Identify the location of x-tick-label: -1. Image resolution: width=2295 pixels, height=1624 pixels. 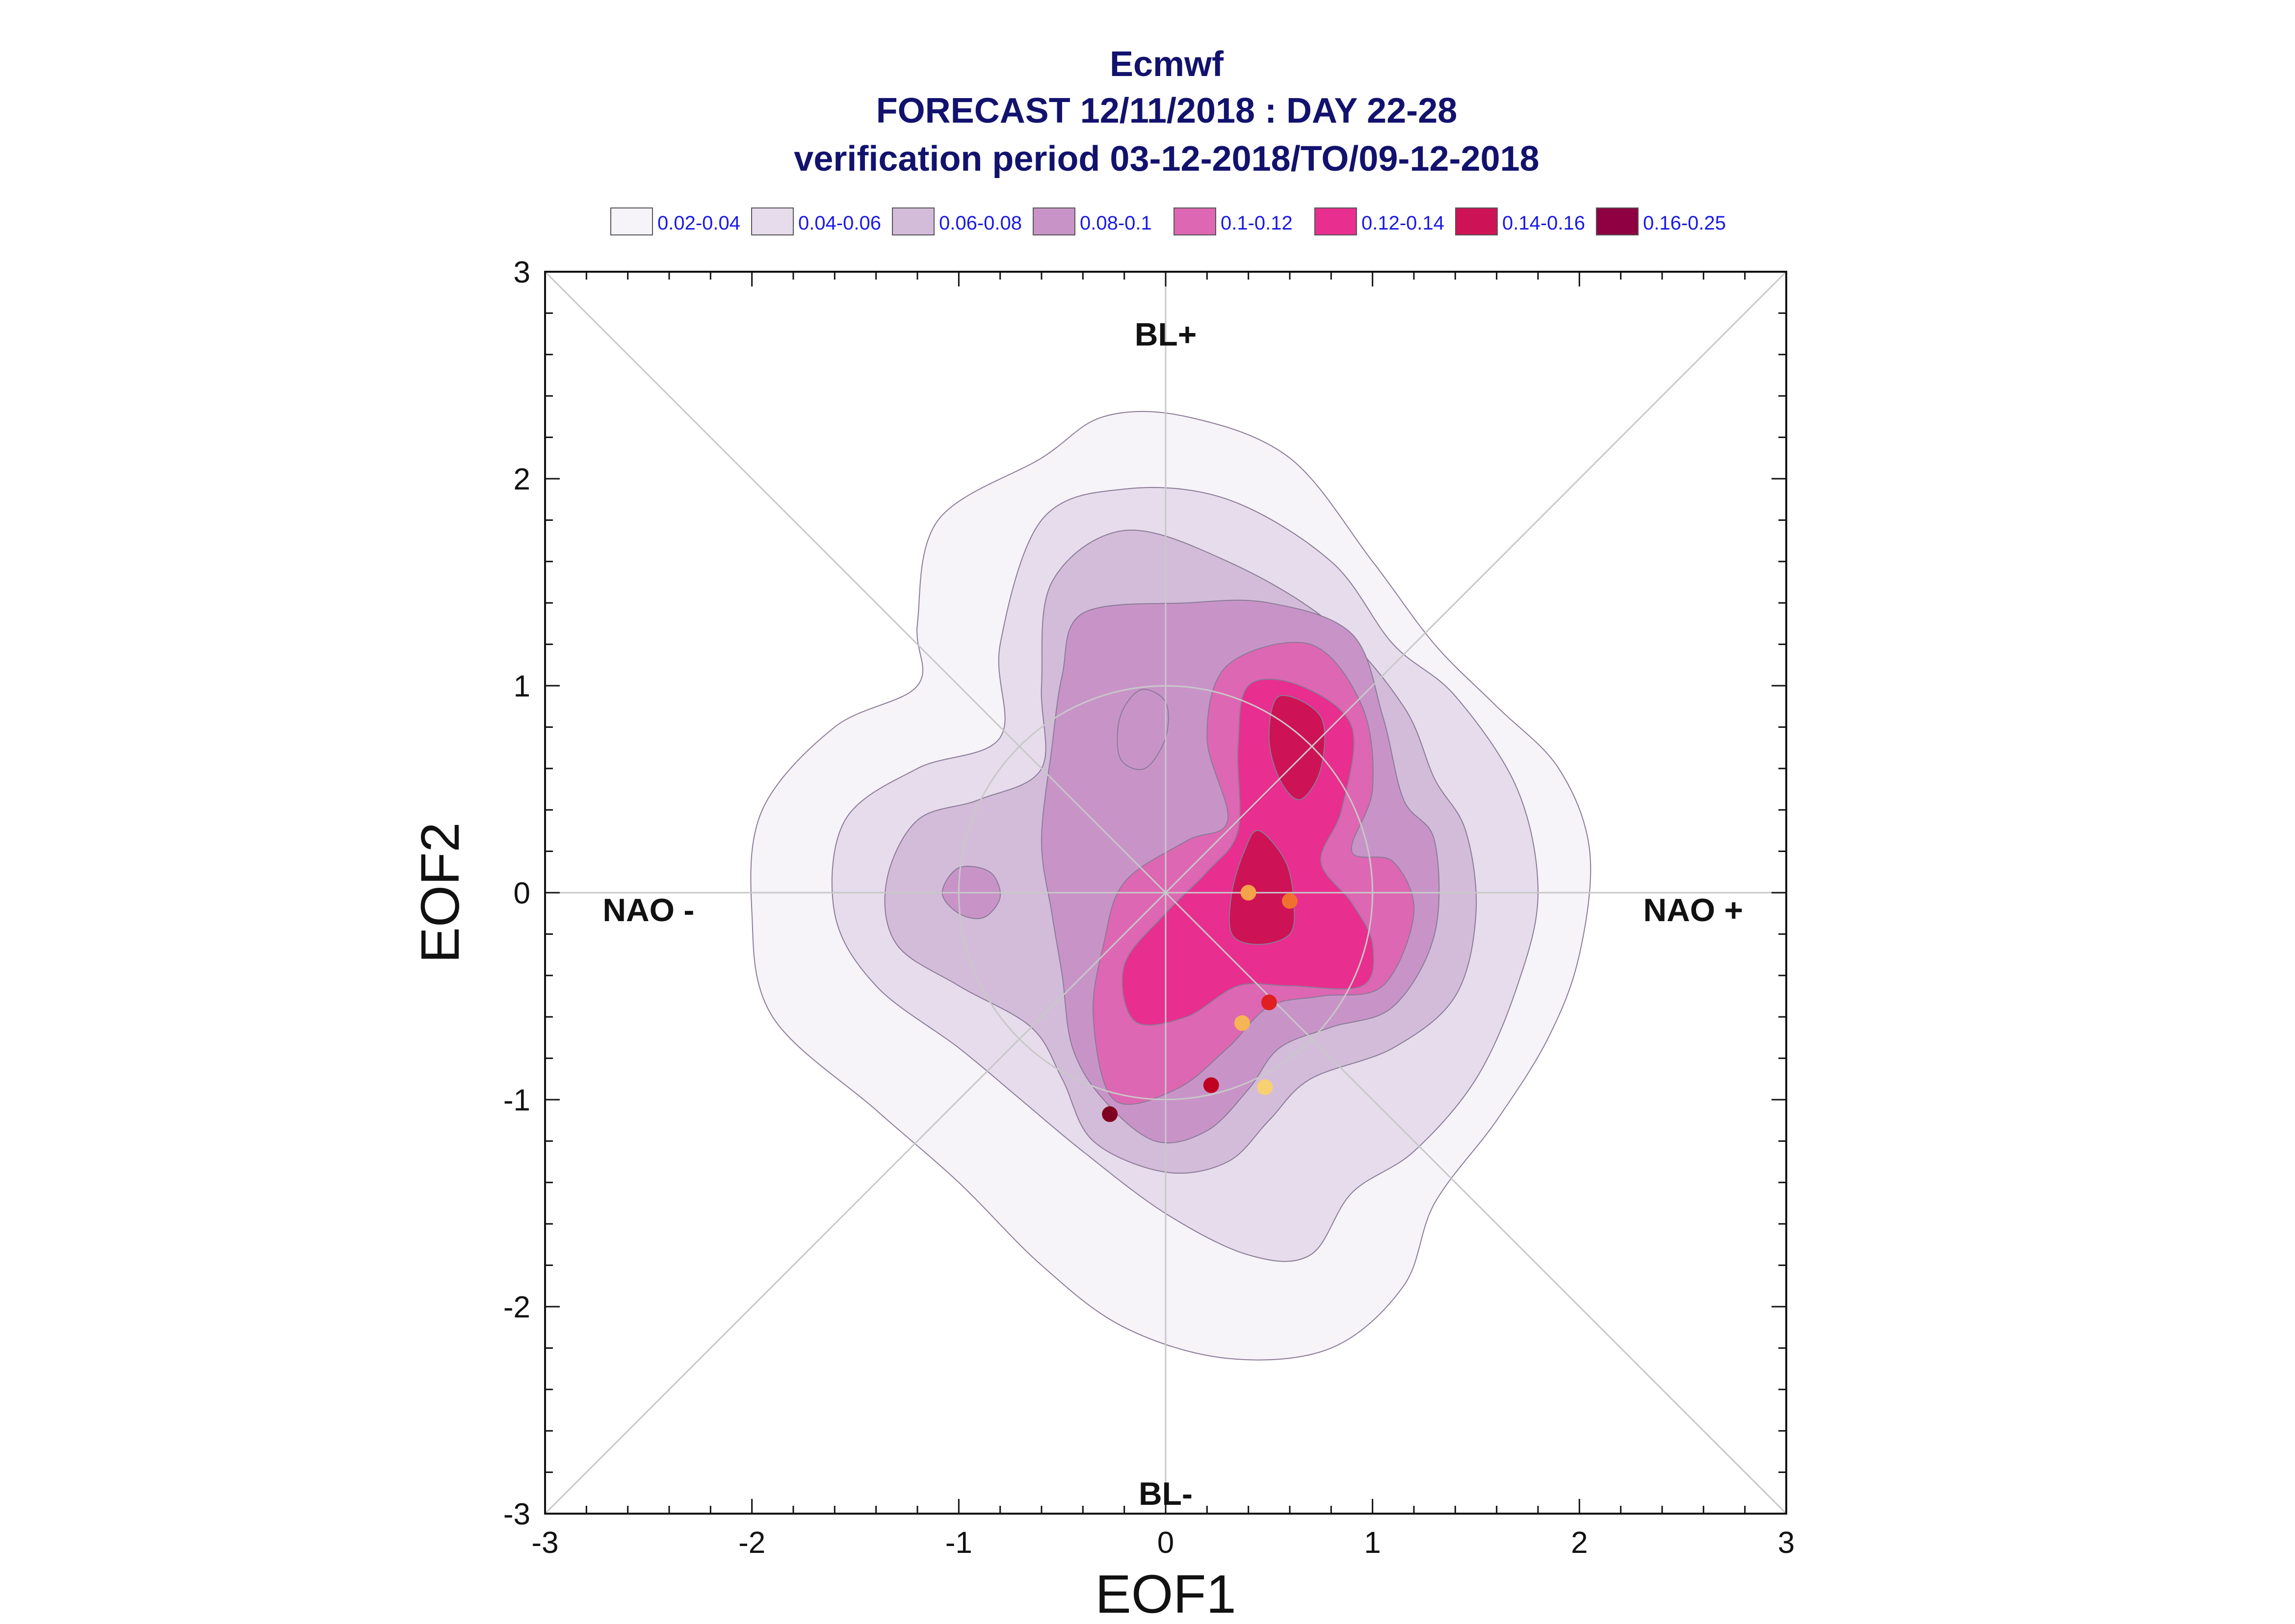
(959, 1543).